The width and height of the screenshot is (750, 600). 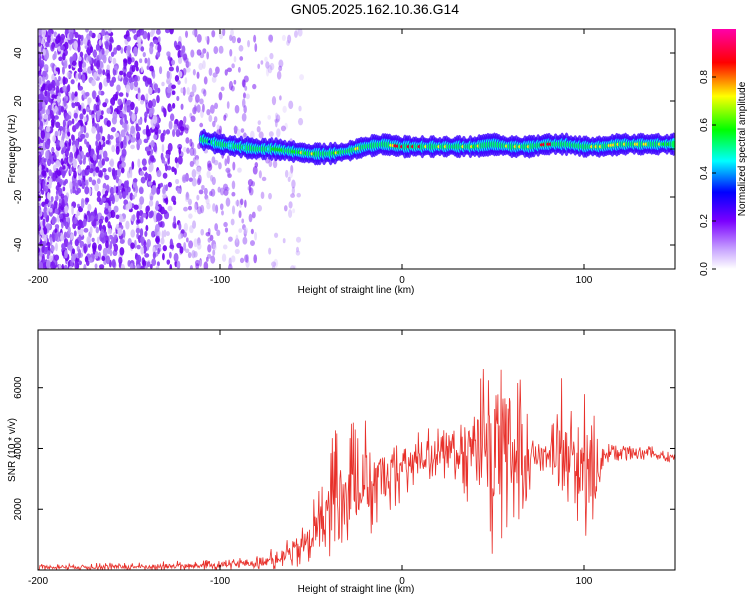 I want to click on colorbar-tick-label: 0.4, so click(x=704, y=173).